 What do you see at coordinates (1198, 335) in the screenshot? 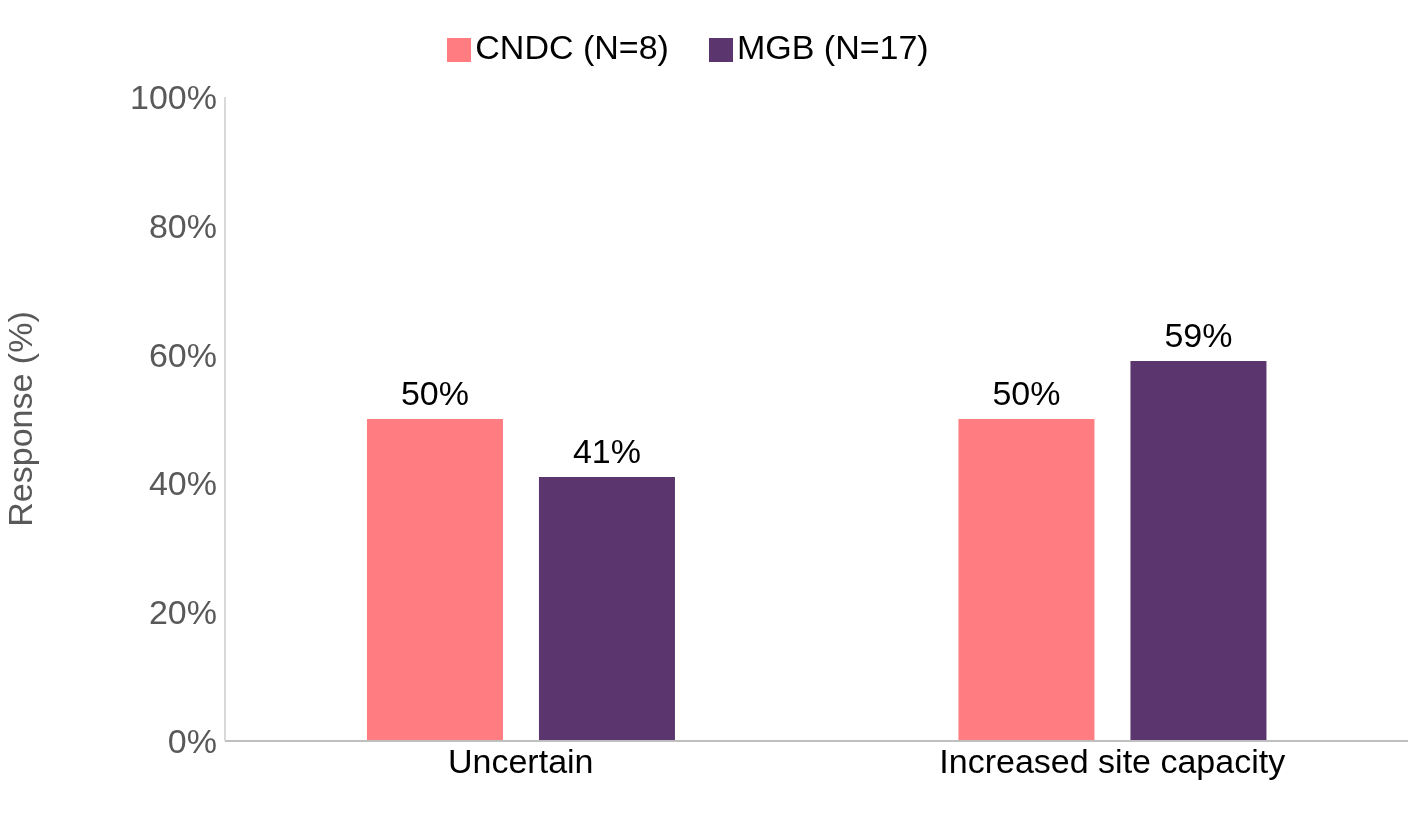
I see `data-label: 59%` at bounding box center [1198, 335].